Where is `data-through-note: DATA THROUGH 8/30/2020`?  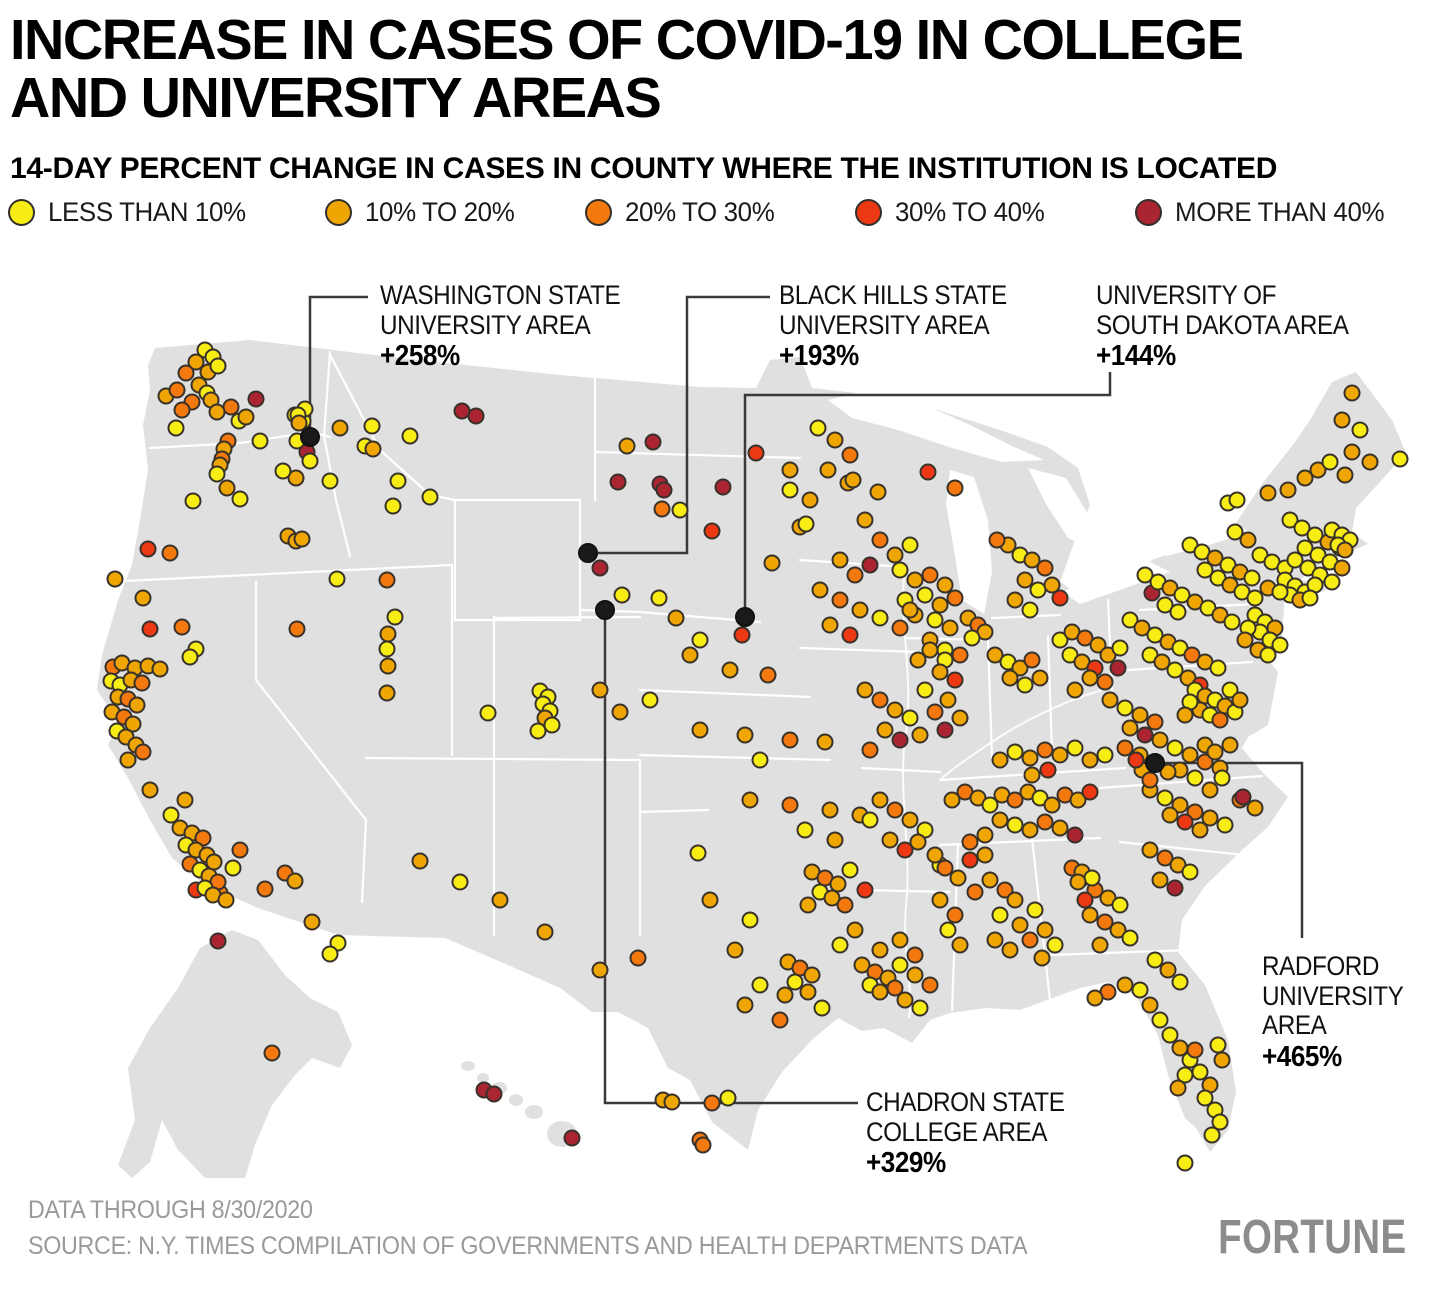
data-through-note: DATA THROUGH 8/30/2020 is located at coordinates (170, 1210).